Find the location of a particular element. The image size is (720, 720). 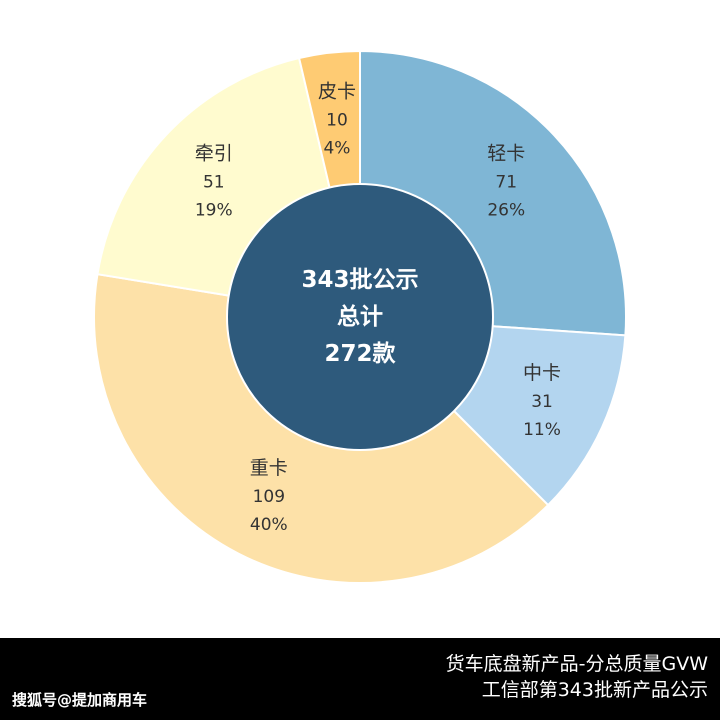

slice-label-percent-tractor: 19% is located at coordinates (214, 211).